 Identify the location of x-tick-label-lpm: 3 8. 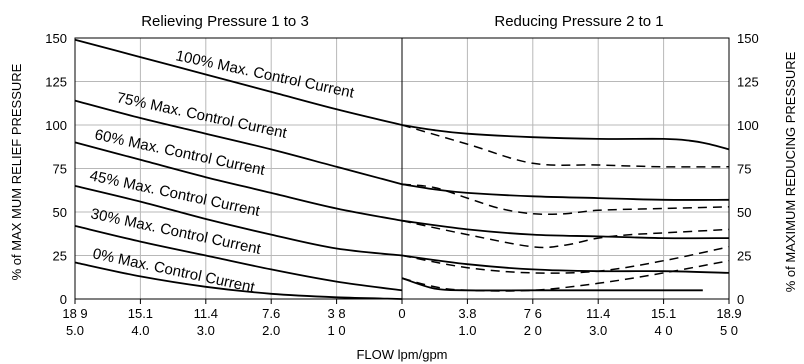
(337, 313).